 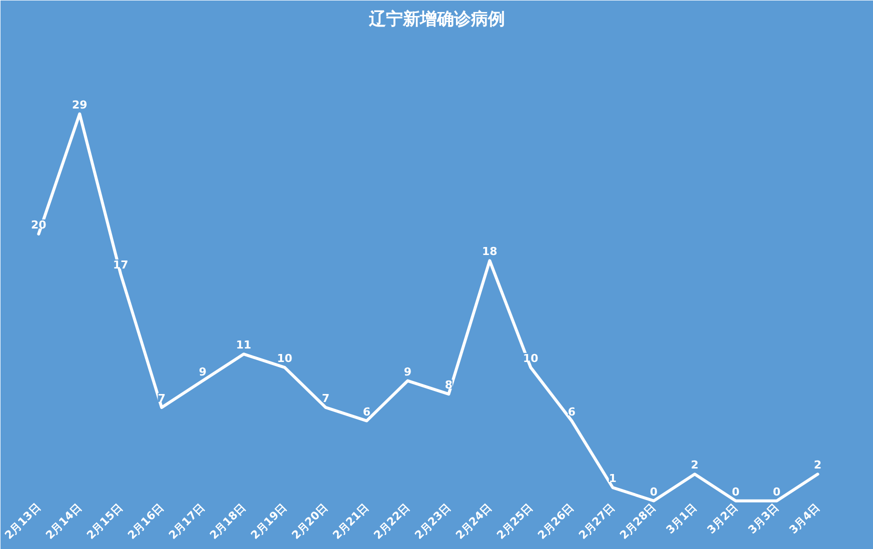 I want to click on x-tick-label: 2月17日, so click(x=187, y=521).